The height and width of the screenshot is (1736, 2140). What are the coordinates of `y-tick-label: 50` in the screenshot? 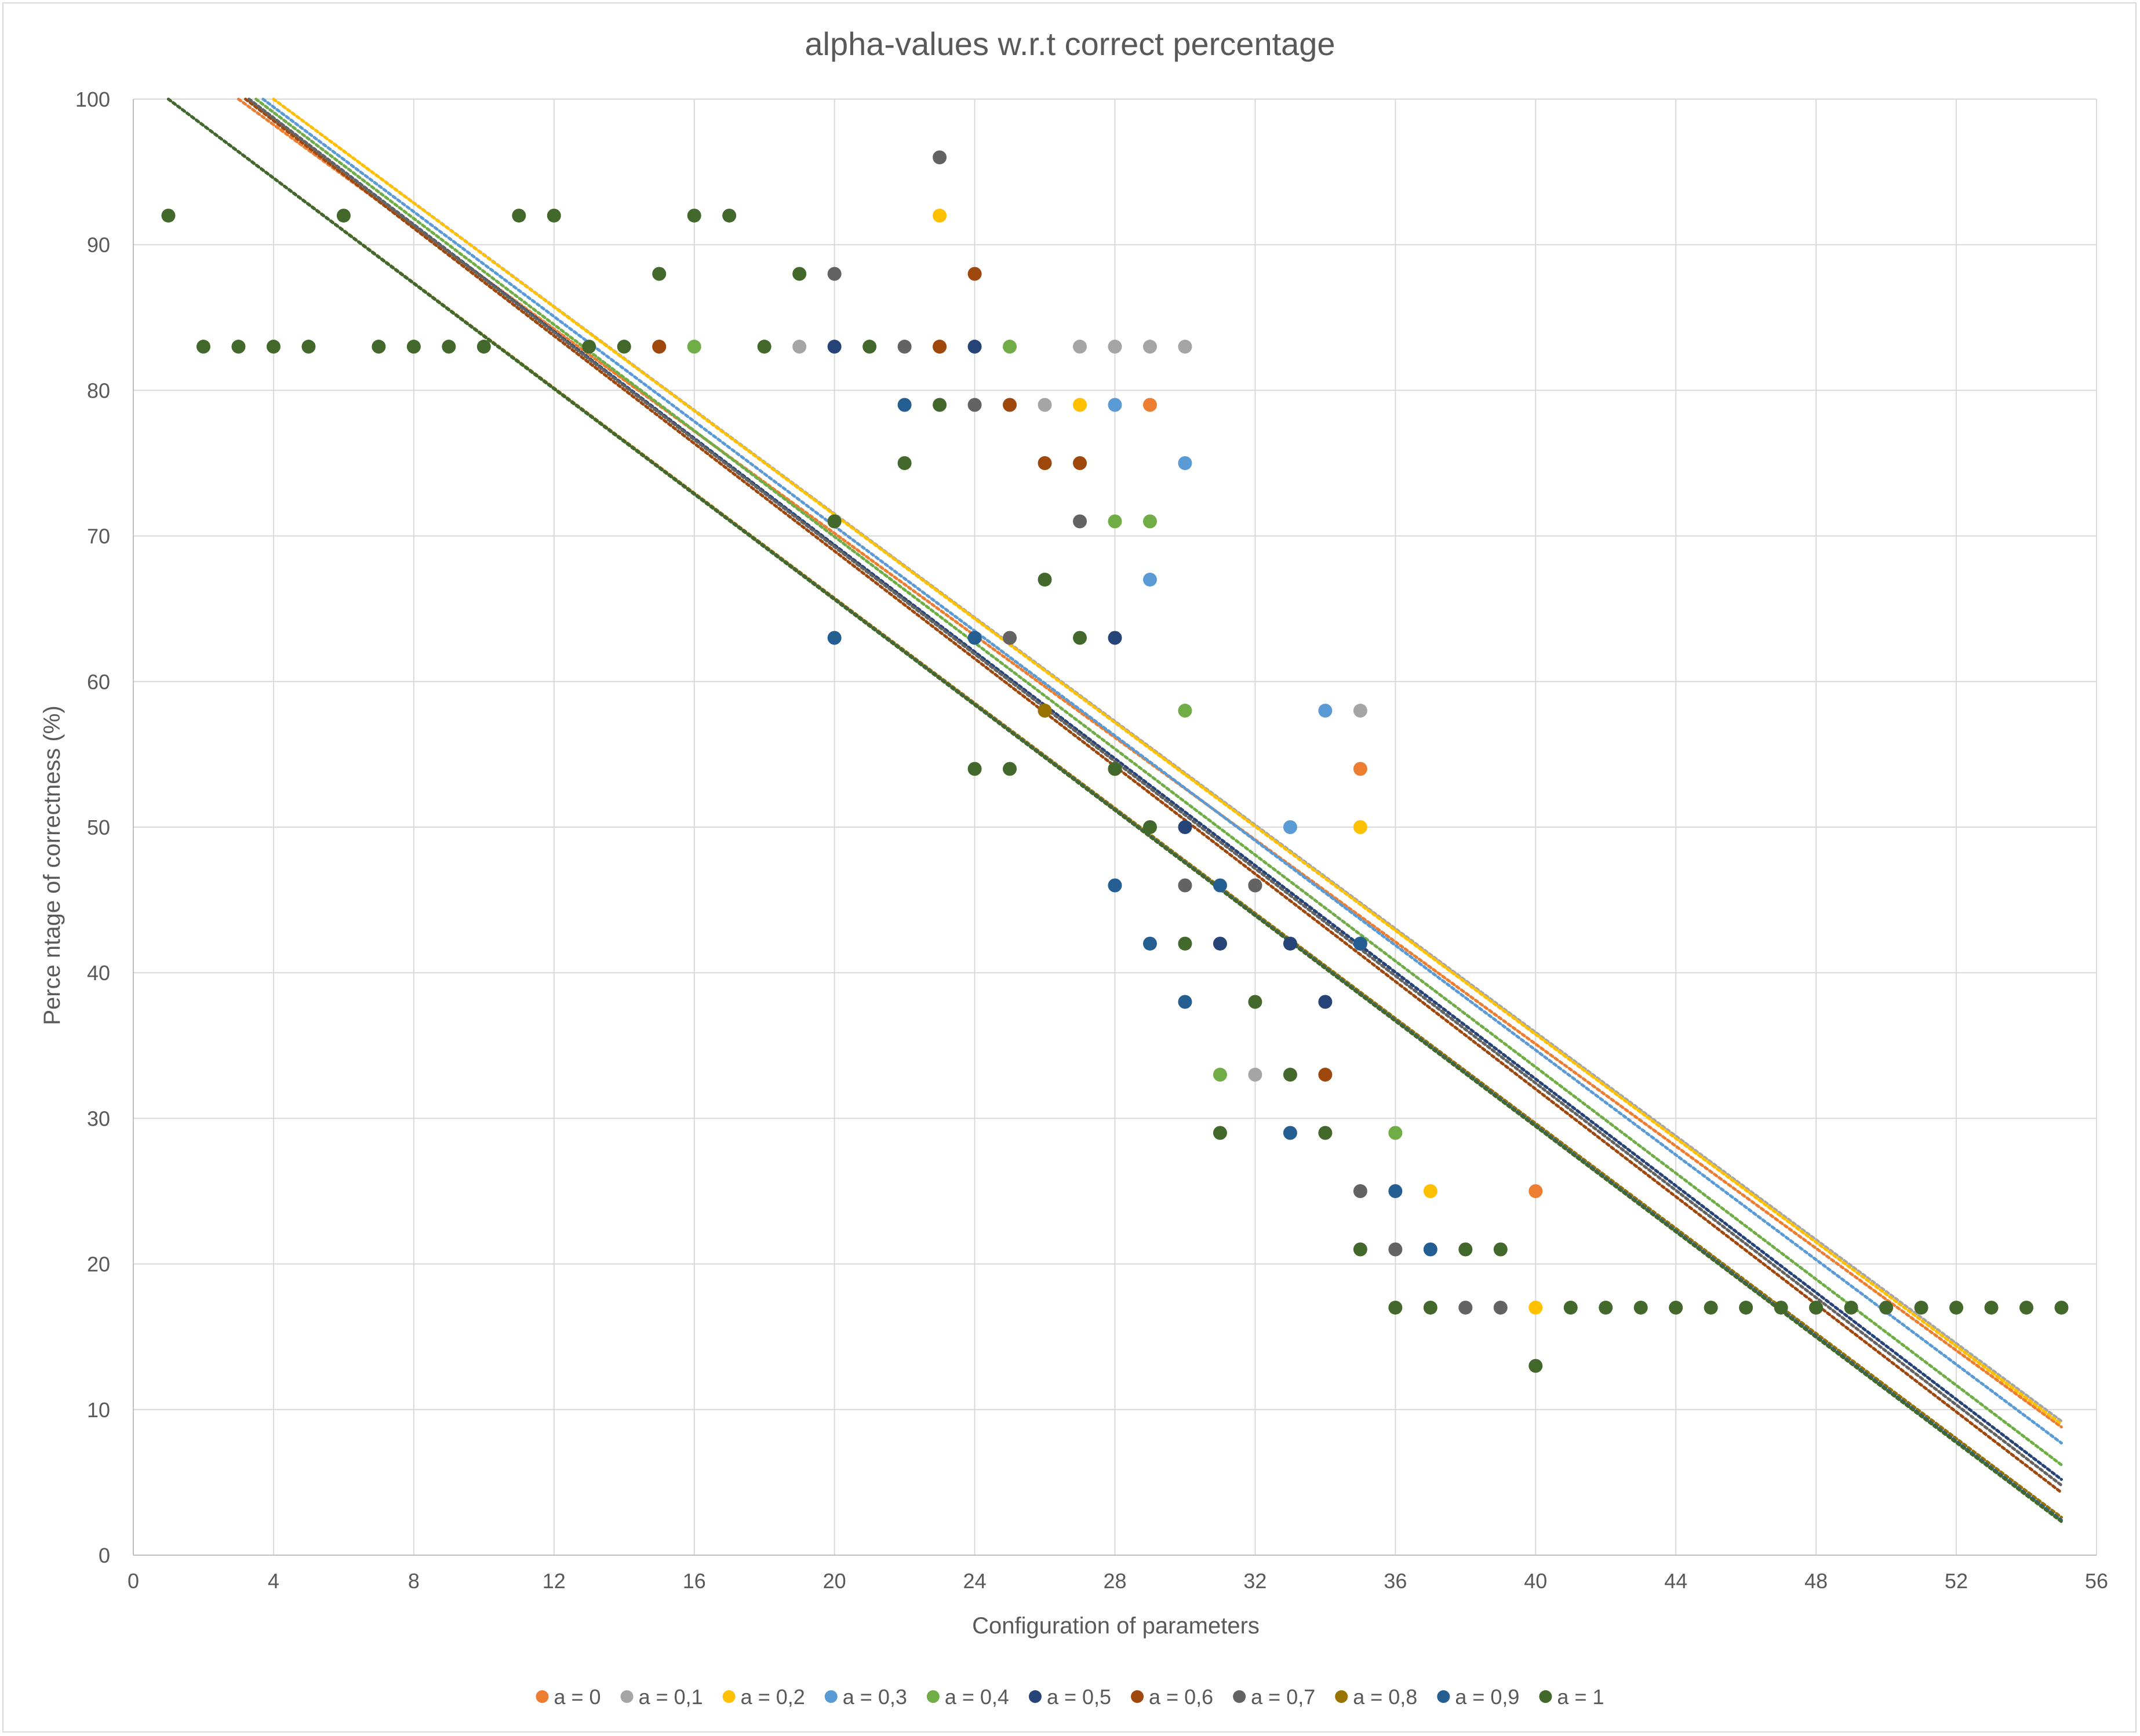 It's located at (99, 827).